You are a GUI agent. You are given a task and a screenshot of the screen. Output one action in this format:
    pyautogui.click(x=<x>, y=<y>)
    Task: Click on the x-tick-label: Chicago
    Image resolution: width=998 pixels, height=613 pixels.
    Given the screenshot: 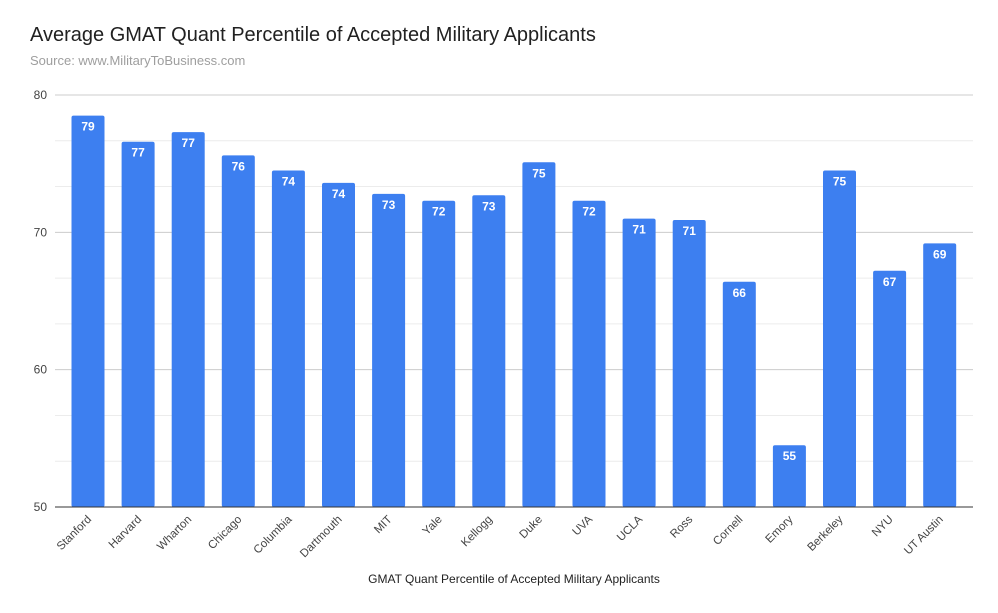 What is the action you would take?
    pyautogui.click(x=225, y=533)
    